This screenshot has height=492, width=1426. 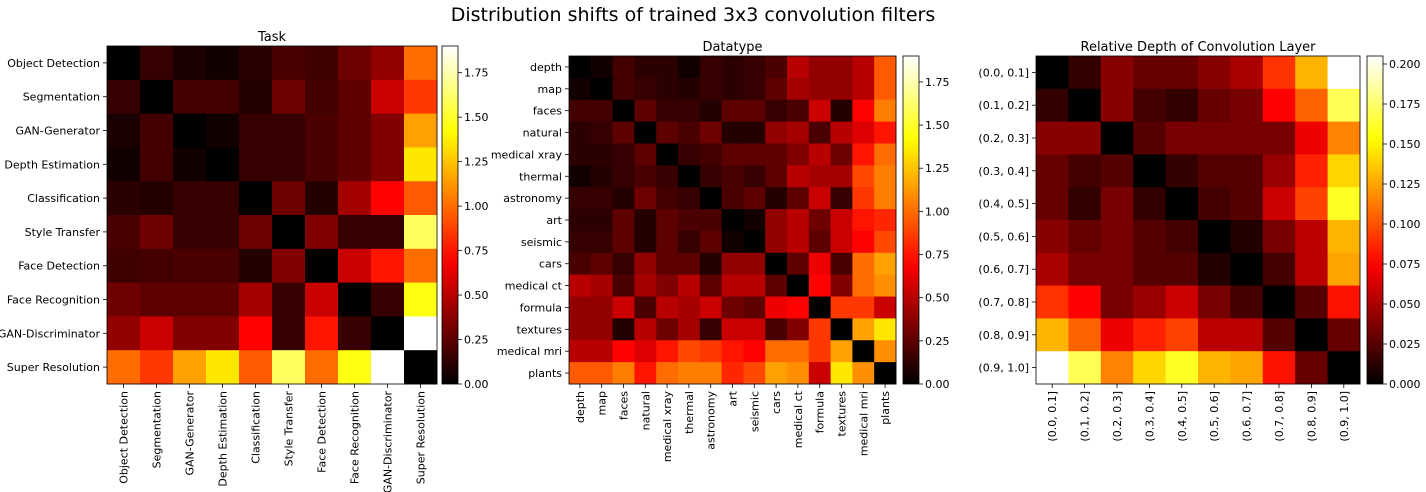 What do you see at coordinates (355, 437) in the screenshot?
I see `x-tick-label: Face Recognition` at bounding box center [355, 437].